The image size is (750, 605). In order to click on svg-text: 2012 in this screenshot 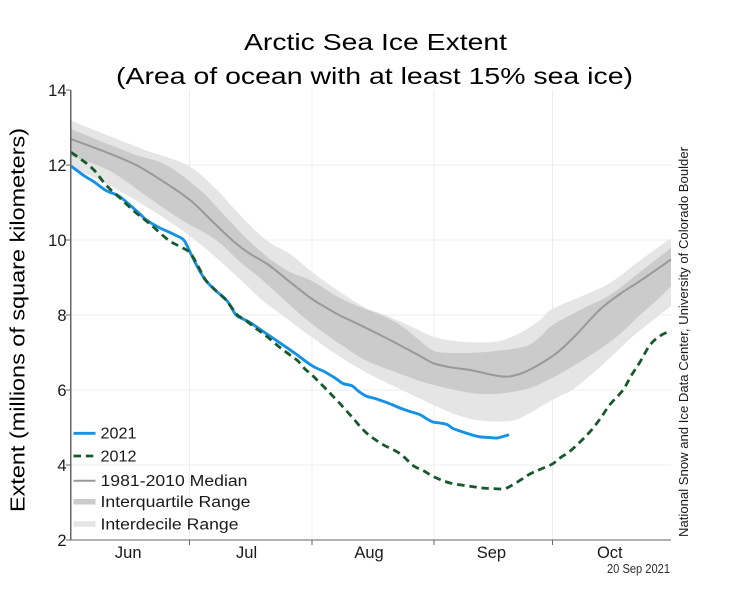, I will do `click(119, 456)`.